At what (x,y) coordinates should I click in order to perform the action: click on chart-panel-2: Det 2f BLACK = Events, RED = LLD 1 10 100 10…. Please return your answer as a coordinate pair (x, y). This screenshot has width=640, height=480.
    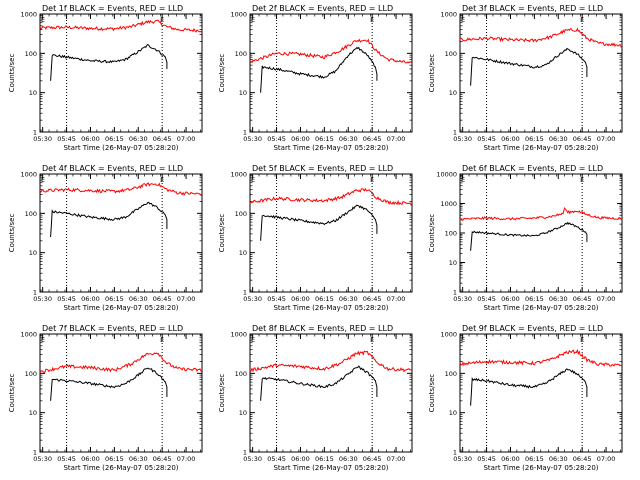
    Looking at the image, I should click on (315, 78).